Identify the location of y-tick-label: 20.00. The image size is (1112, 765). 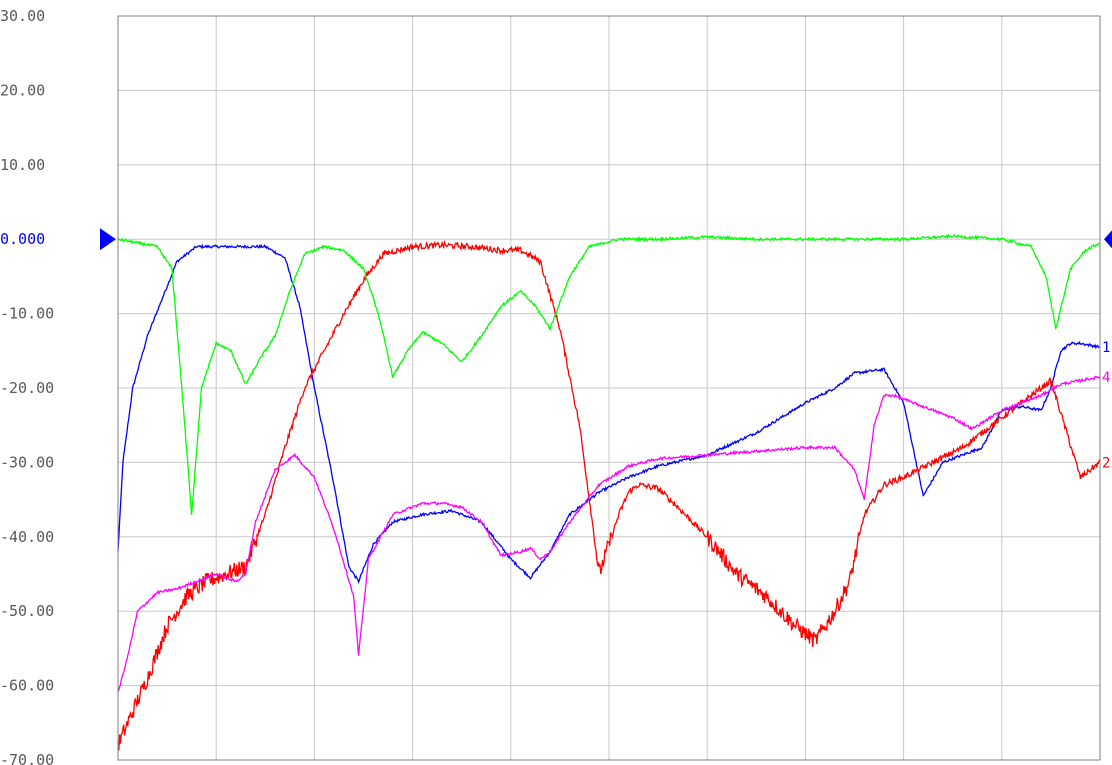
(22, 90).